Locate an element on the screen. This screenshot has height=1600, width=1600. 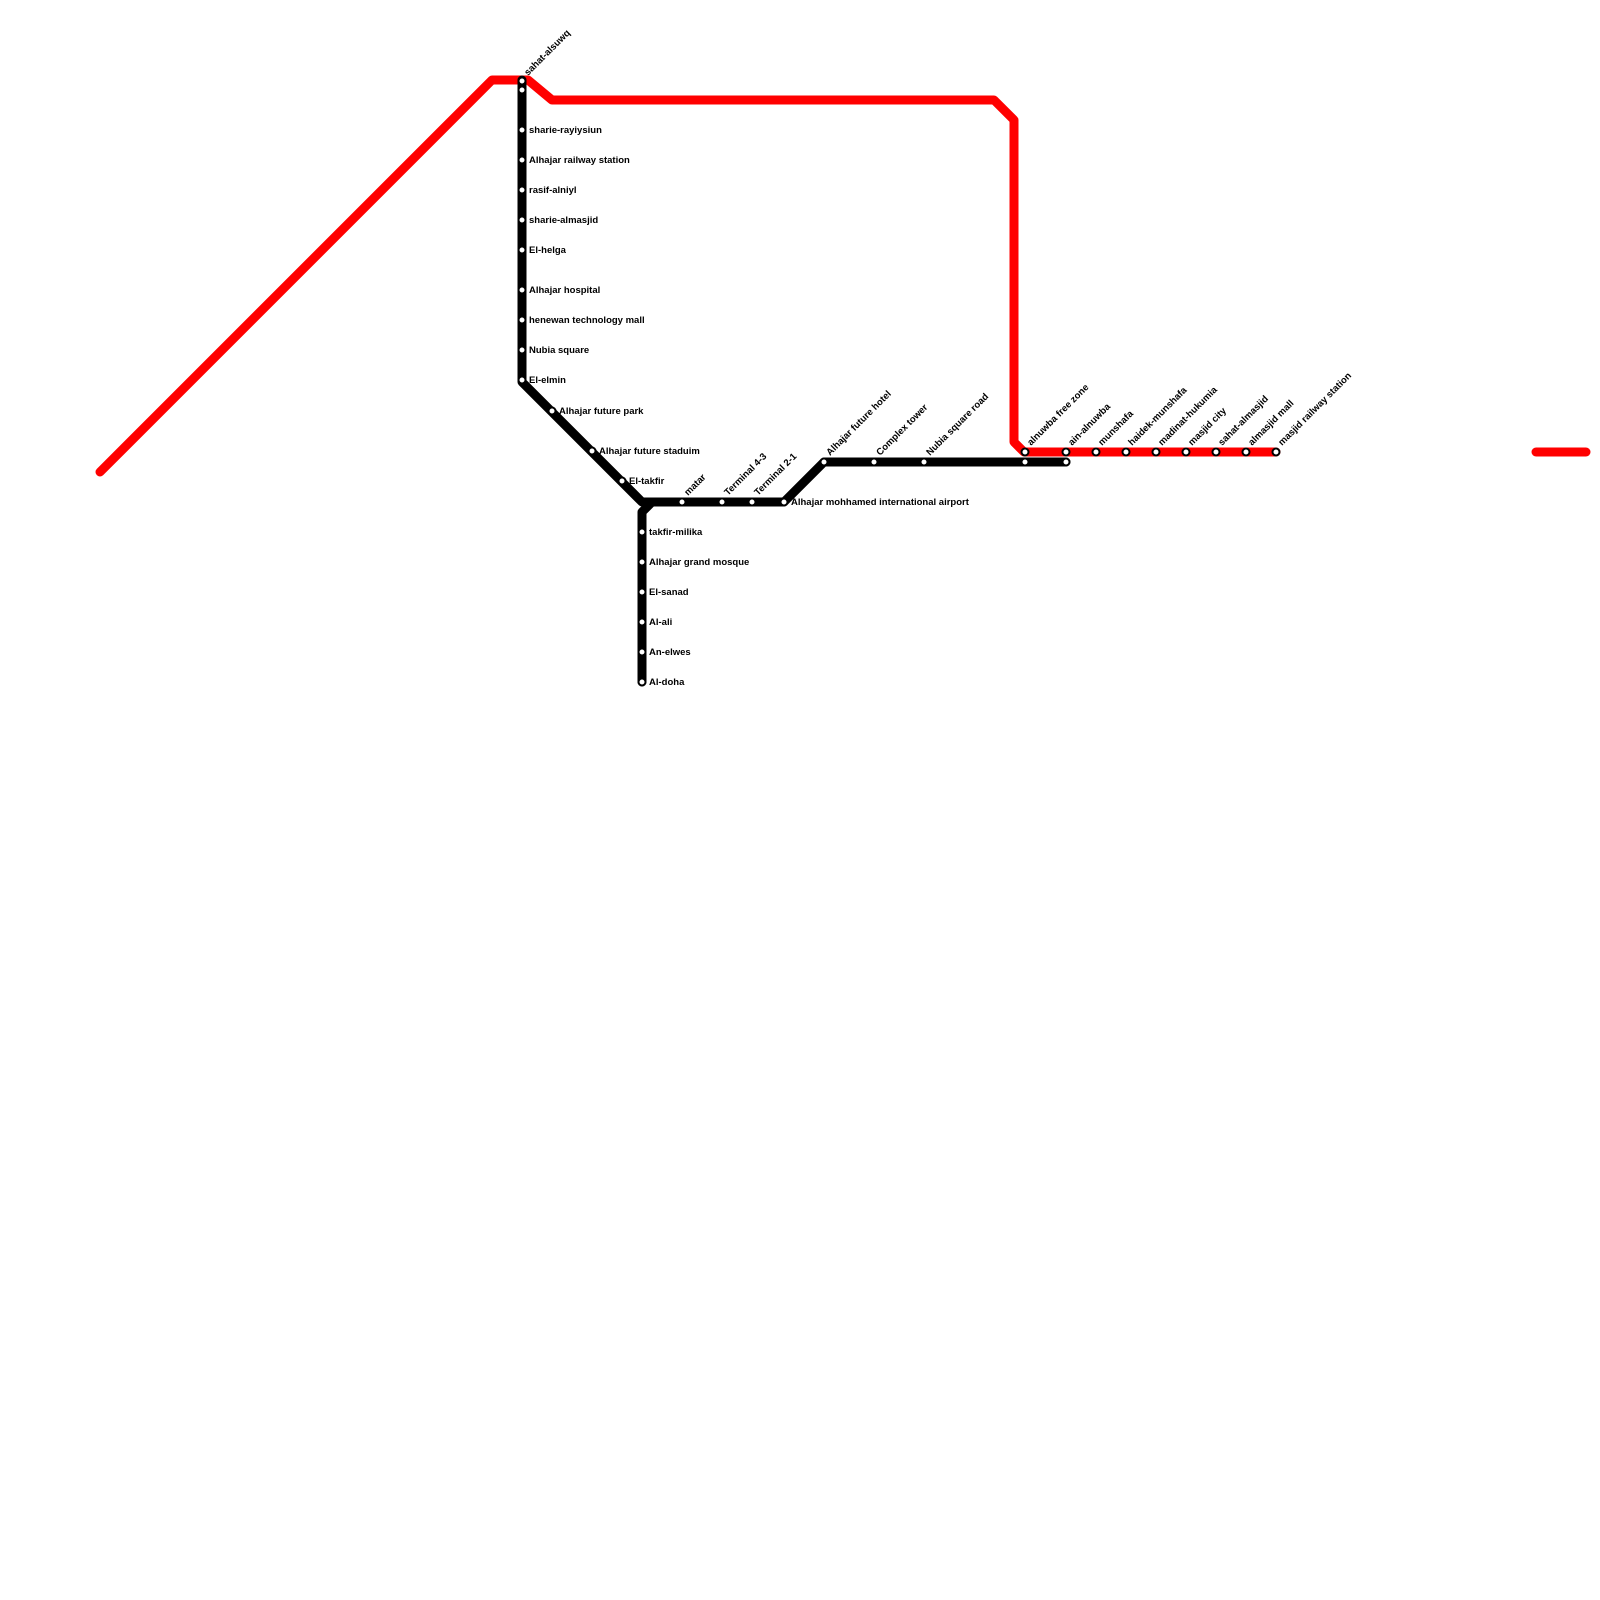
station-alhajar-hospital: Alhajar hospital is located at coordinates (559, 290).